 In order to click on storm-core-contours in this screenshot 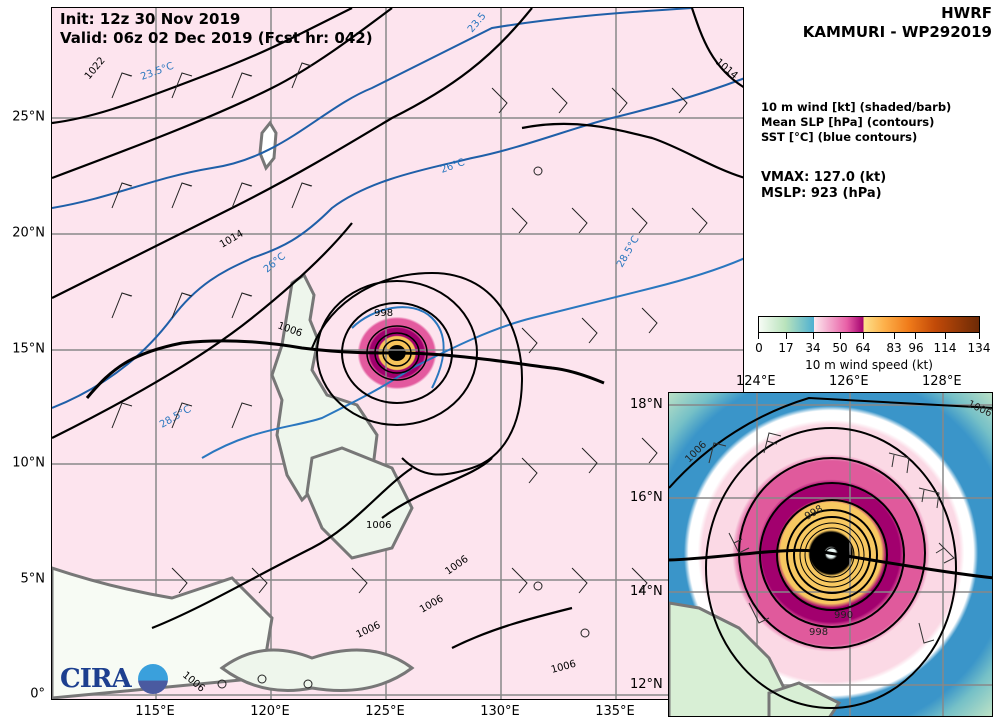, I will do `click(397, 353)`.